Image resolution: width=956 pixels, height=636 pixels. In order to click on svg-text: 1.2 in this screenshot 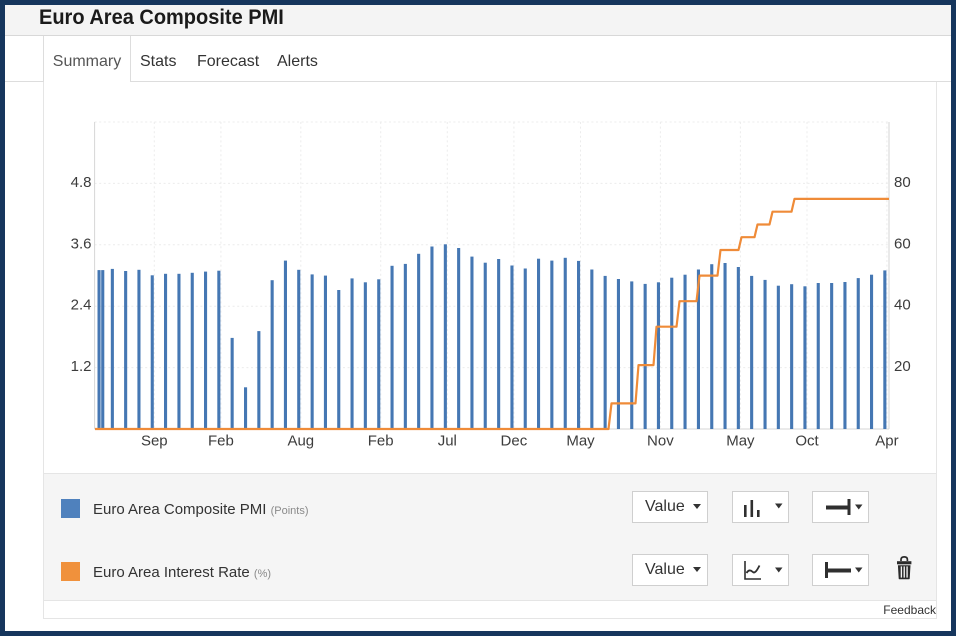, I will do `click(81, 366)`.